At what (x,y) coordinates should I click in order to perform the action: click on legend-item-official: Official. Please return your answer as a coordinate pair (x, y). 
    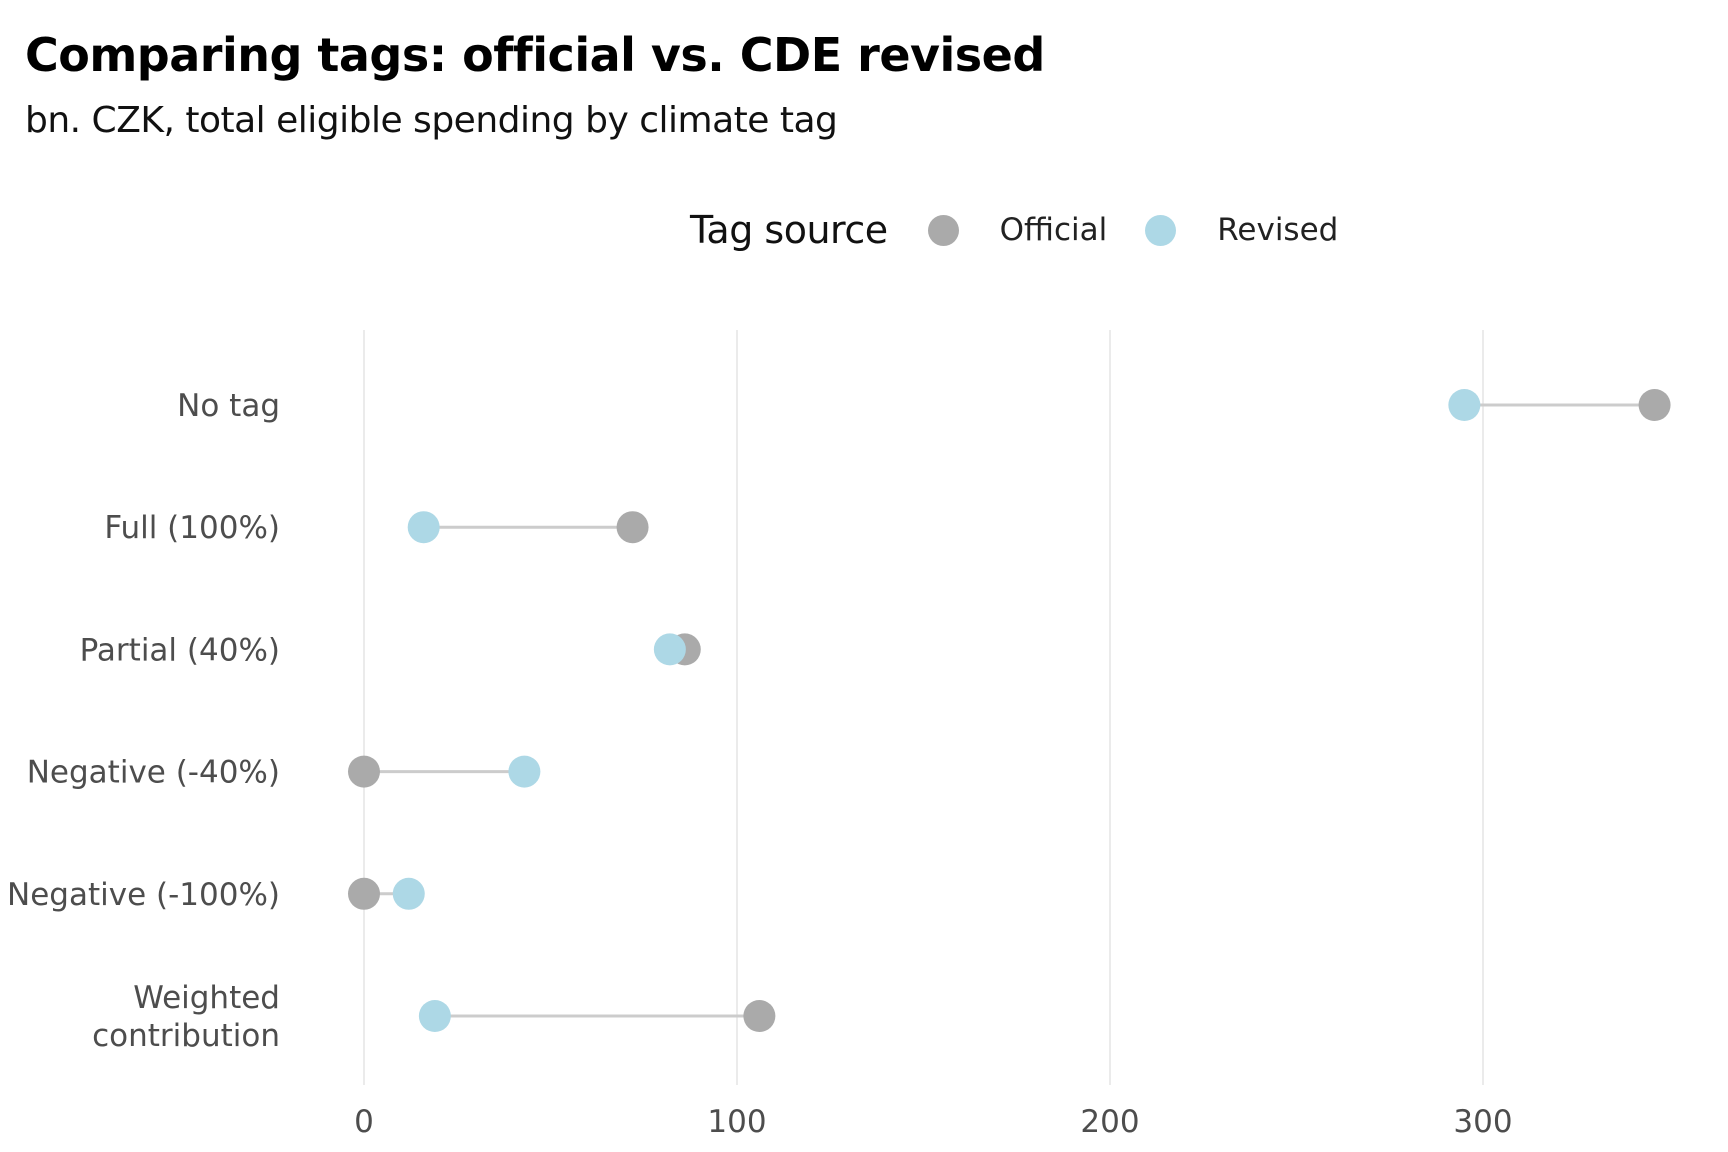
    Looking at the image, I should click on (1017, 230).